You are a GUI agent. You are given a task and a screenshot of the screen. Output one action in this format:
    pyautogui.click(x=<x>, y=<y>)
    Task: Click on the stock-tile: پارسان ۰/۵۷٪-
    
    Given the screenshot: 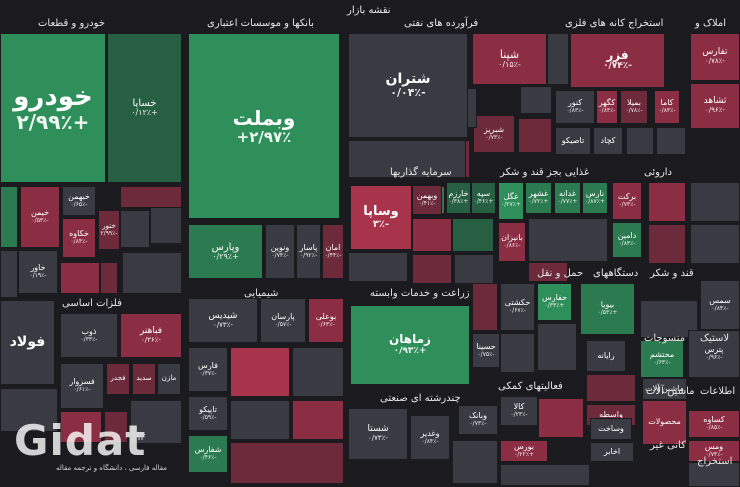 What is the action you would take?
    pyautogui.click(x=283, y=320)
    